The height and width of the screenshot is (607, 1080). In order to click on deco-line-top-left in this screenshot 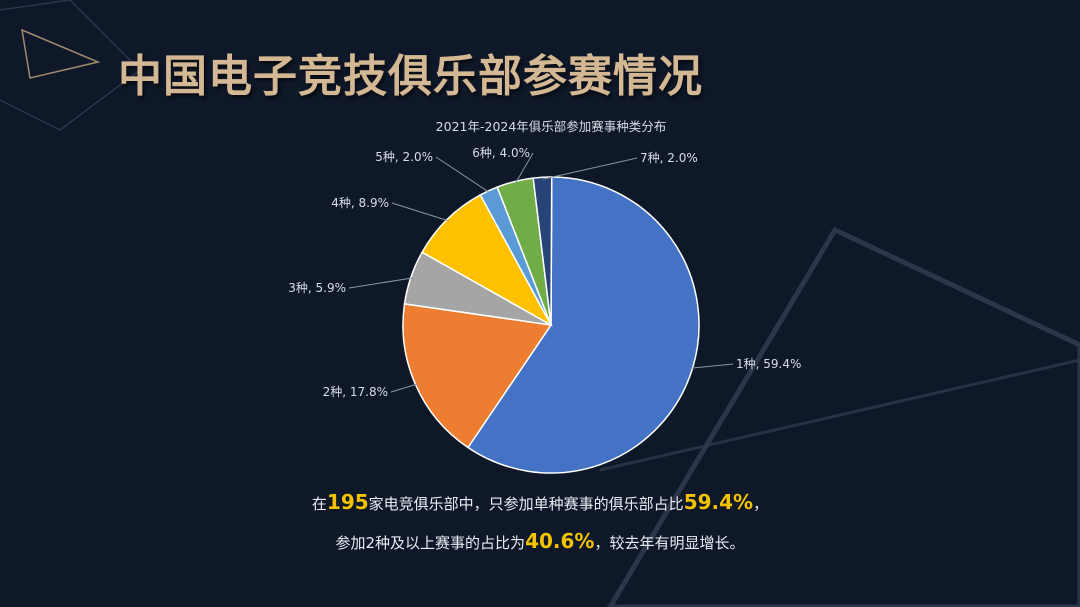, I will do `click(71, 65)`.